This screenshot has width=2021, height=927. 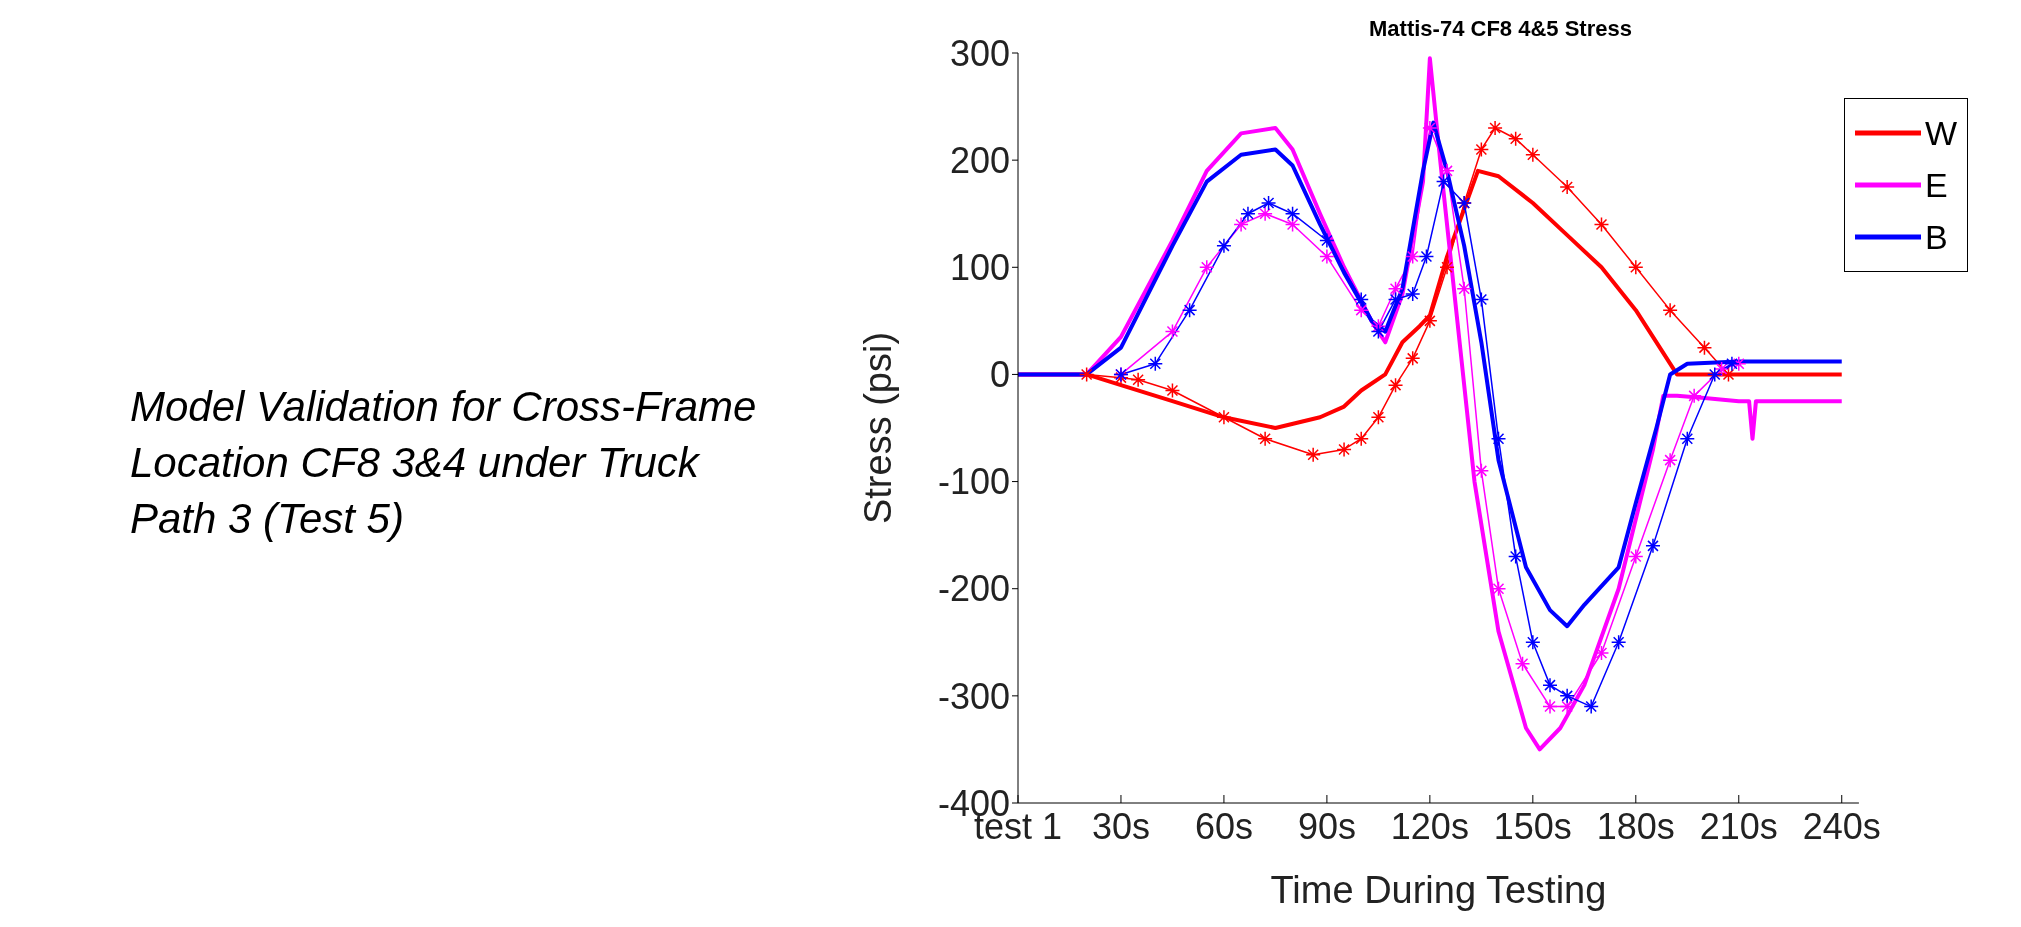 What do you see at coordinates (1936, 237) in the screenshot?
I see `legend-label: B` at bounding box center [1936, 237].